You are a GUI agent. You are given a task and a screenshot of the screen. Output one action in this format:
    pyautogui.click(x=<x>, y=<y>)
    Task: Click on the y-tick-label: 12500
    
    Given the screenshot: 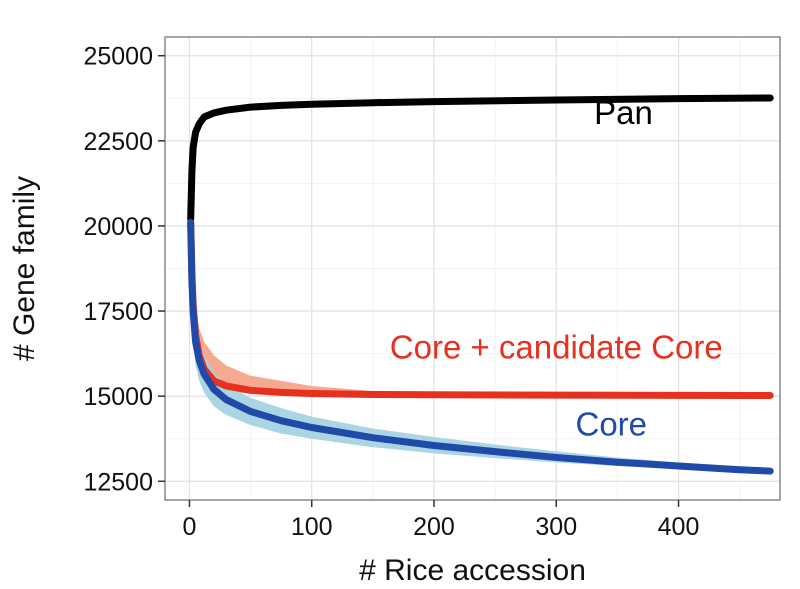 What is the action you would take?
    pyautogui.click(x=118, y=482)
    